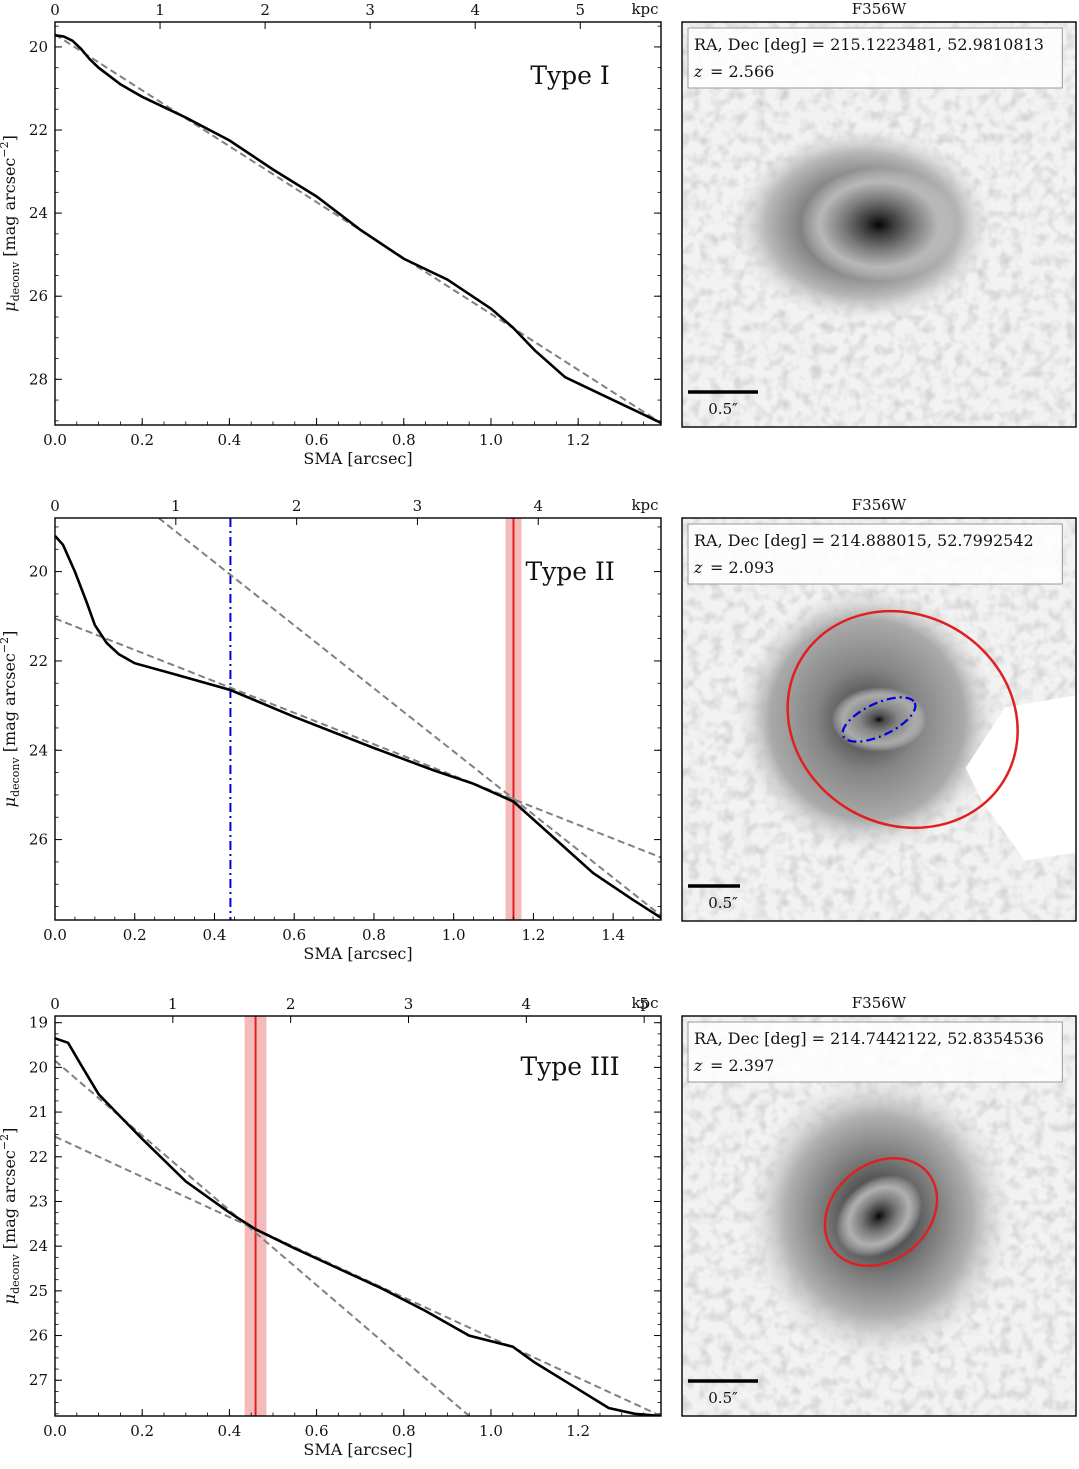 This screenshot has width=1079, height=1469. Describe the element at coordinates (357, 458) in the screenshot. I see `x-axis-label: SMA [arcsec]` at that location.